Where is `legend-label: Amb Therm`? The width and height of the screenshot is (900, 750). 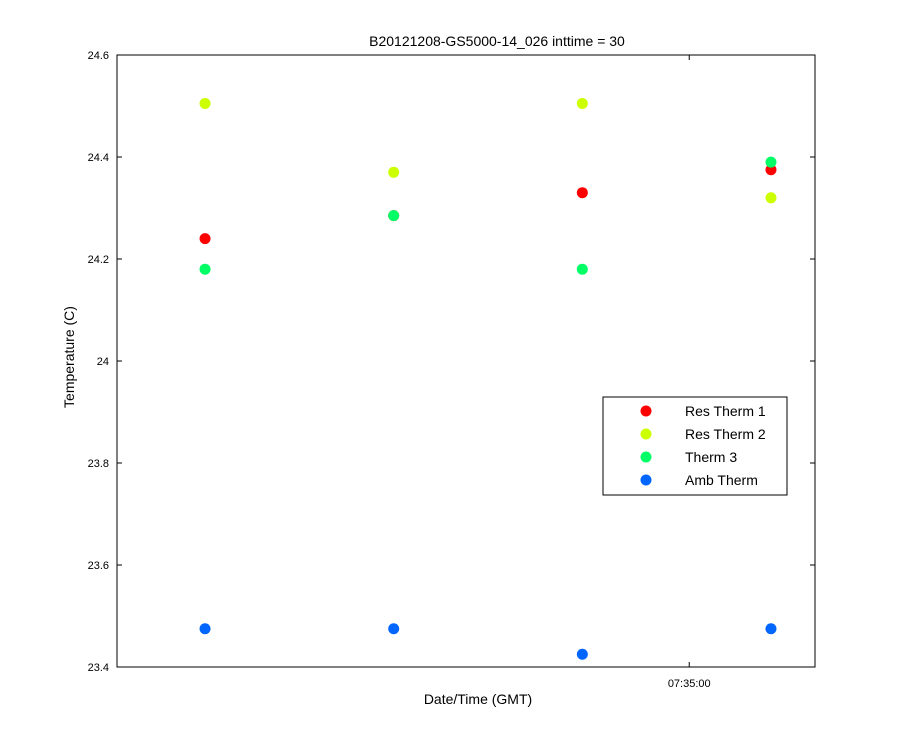
legend-label: Amb Therm is located at coordinates (721, 480).